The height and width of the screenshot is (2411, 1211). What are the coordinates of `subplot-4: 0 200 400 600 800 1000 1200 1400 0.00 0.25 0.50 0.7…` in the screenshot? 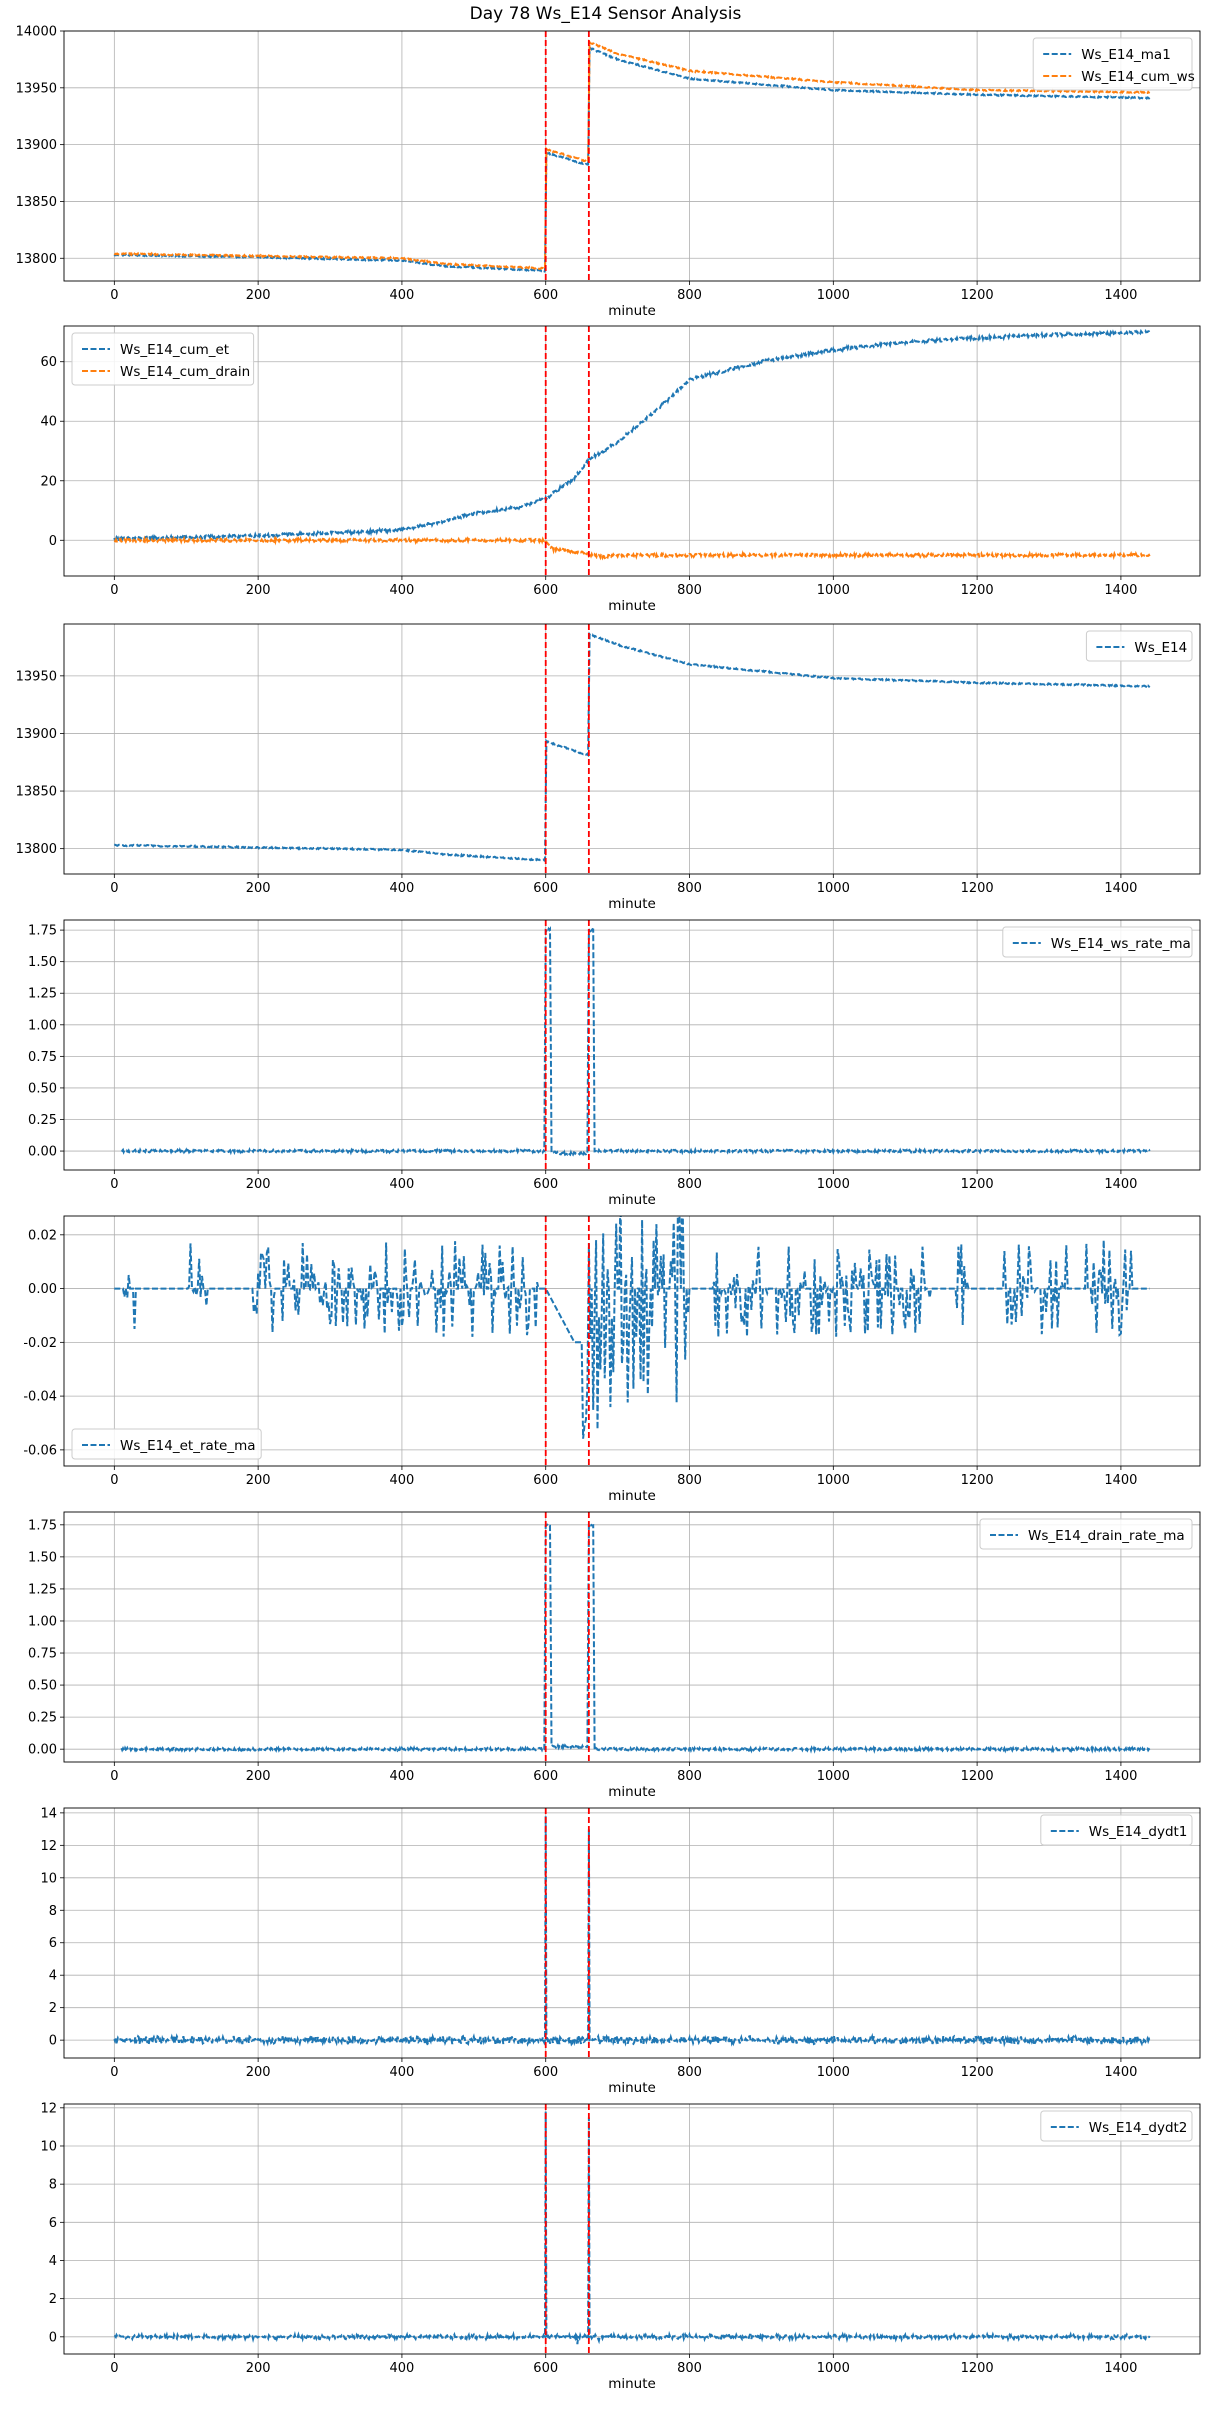 It's located at (614, 1063).